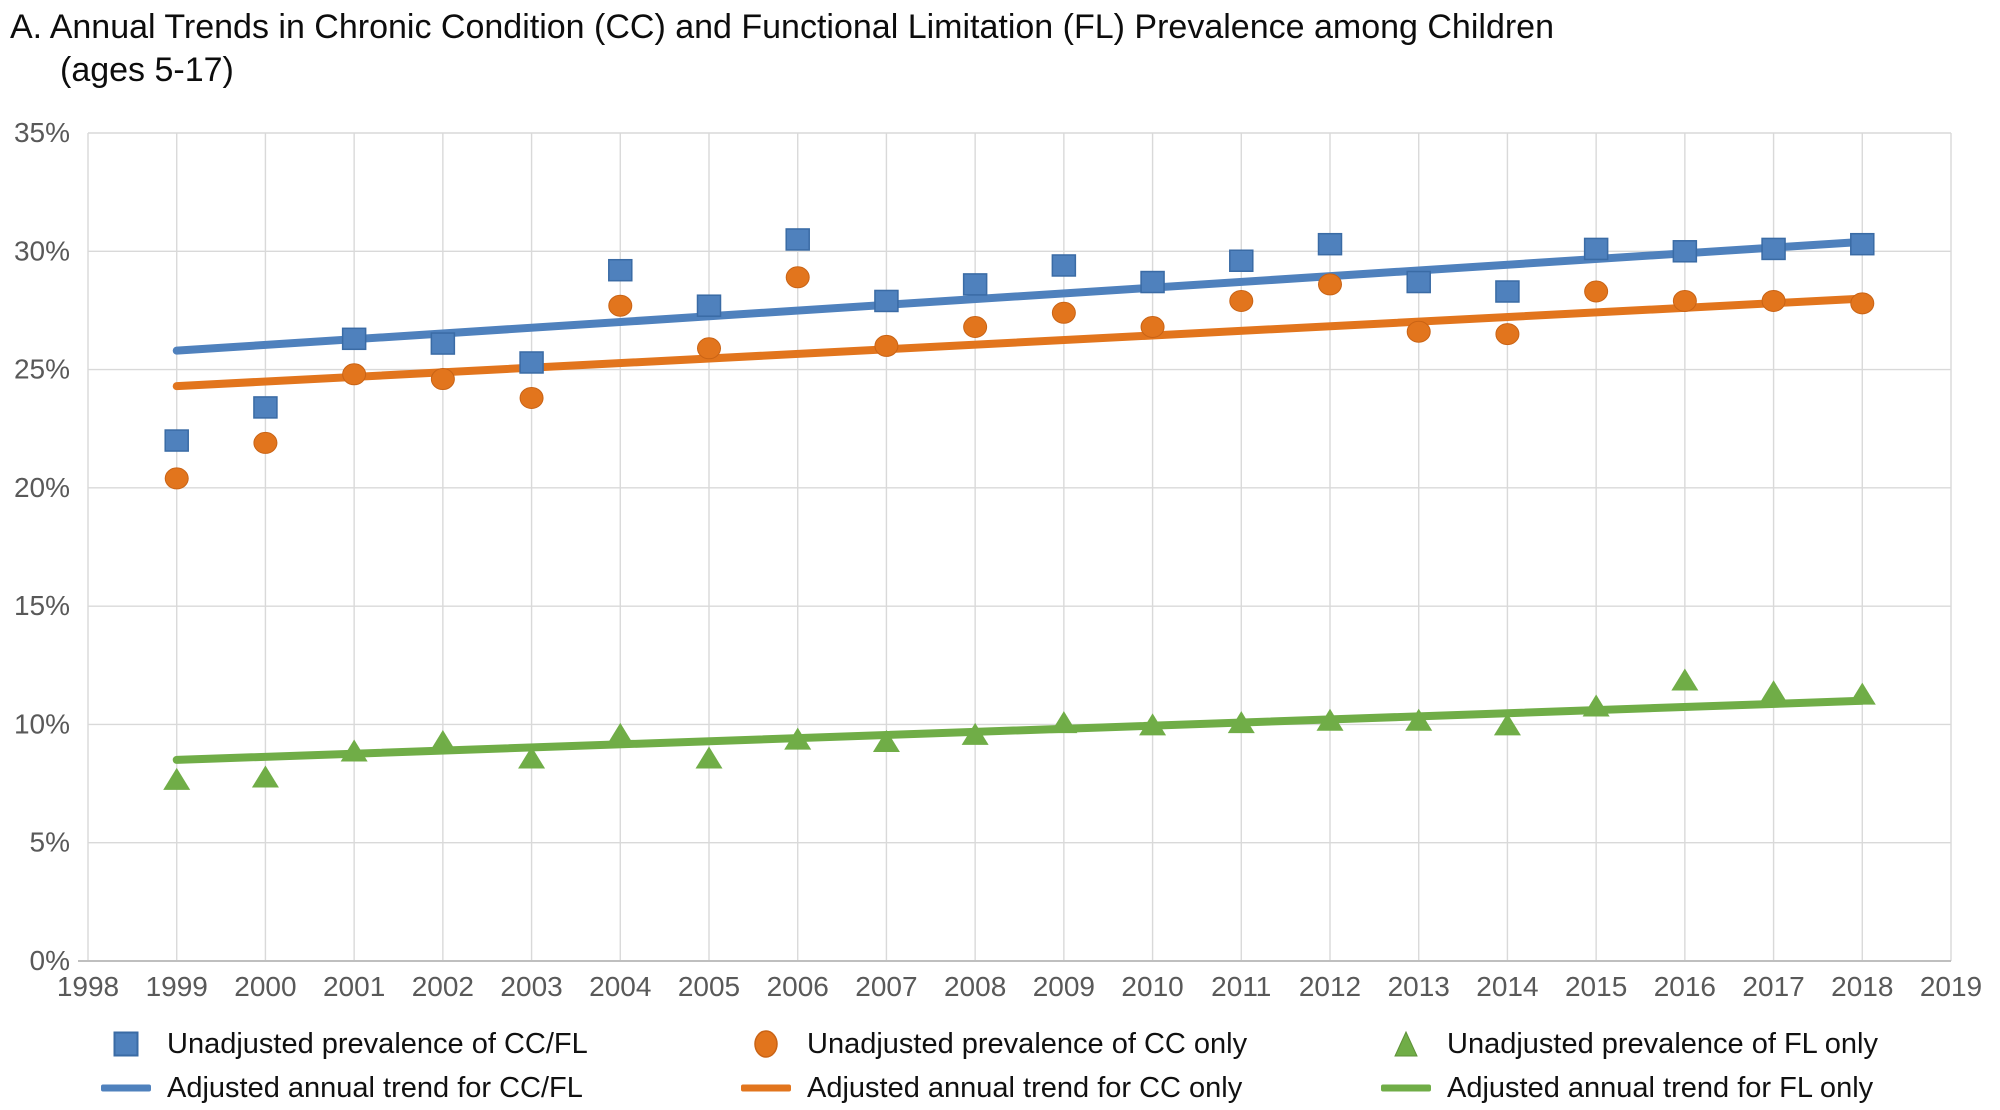  What do you see at coordinates (886, 986) in the screenshot?
I see `x-axis-label: 2007` at bounding box center [886, 986].